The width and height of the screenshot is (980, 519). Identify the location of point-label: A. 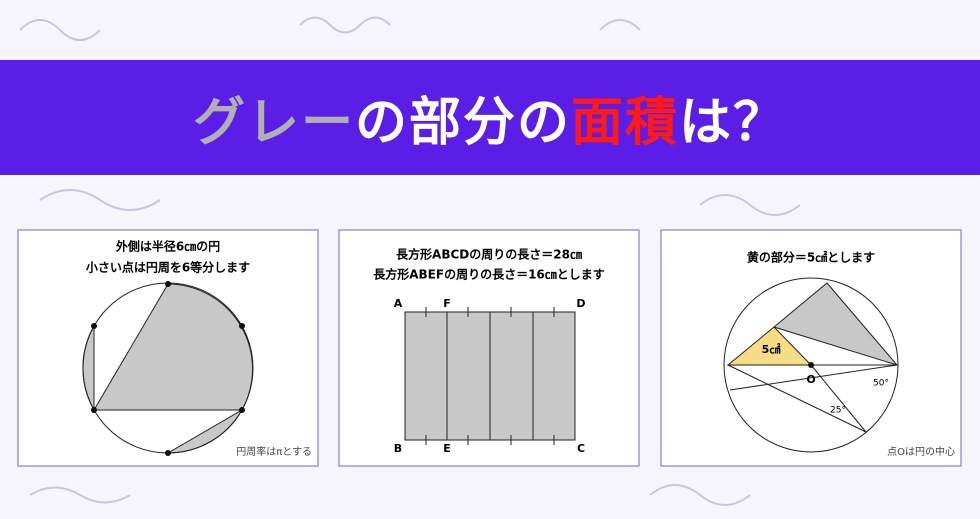
(398, 303).